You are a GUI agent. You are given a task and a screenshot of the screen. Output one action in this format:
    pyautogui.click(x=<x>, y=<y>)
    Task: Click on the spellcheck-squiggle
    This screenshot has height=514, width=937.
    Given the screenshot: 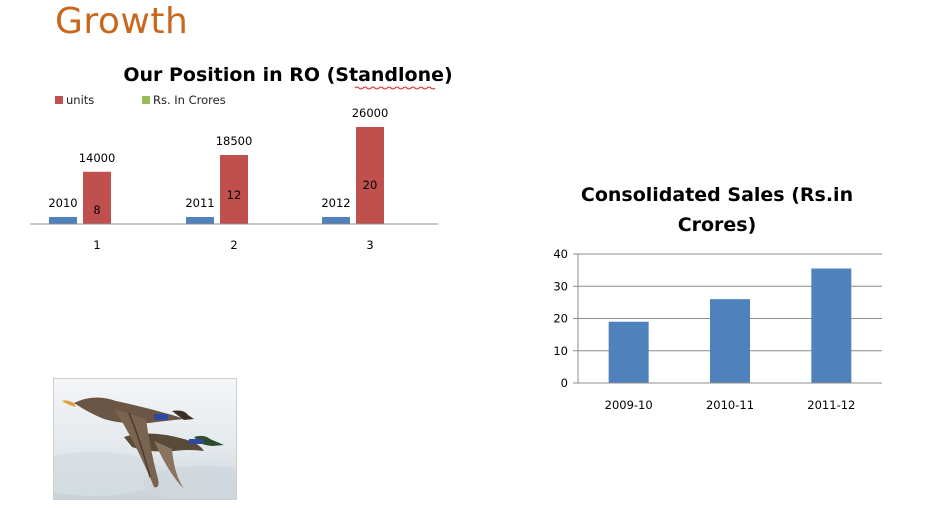 What is the action you would take?
    pyautogui.click(x=395, y=88)
    